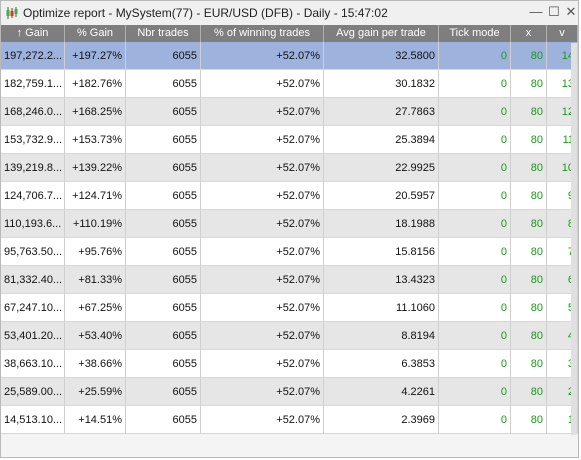  I want to click on column-header-label: % of winning trades, so click(262, 33).